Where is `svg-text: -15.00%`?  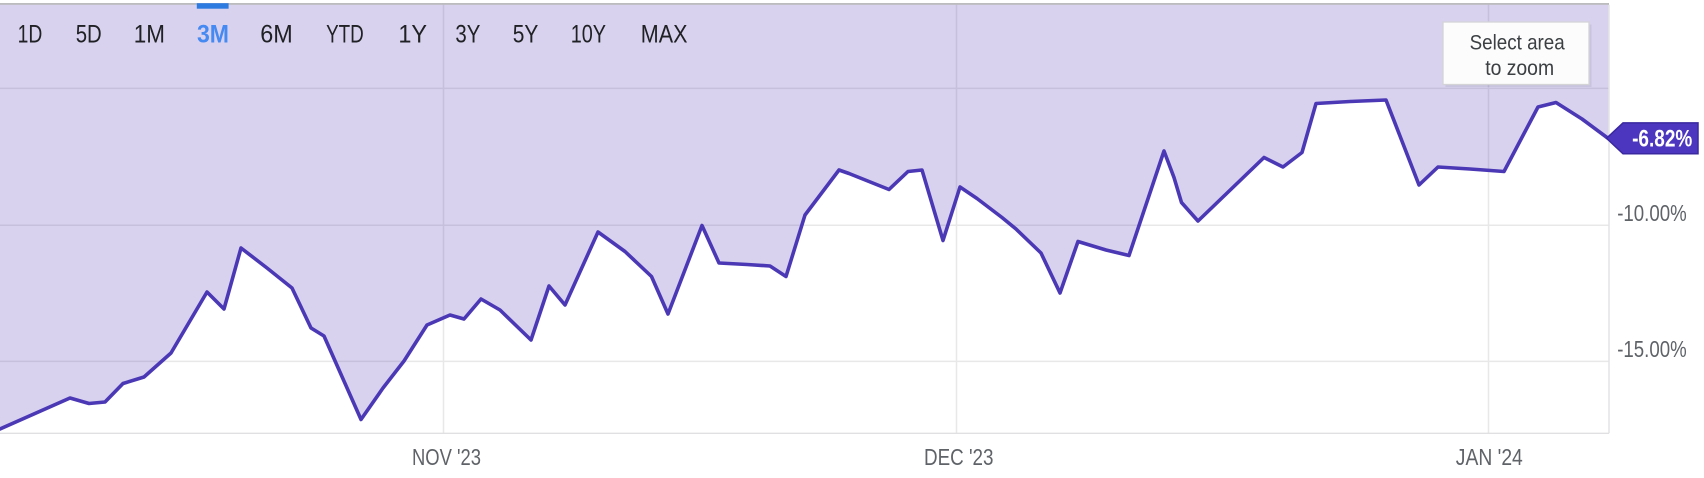
svg-text: -15.00% is located at coordinates (1652, 349).